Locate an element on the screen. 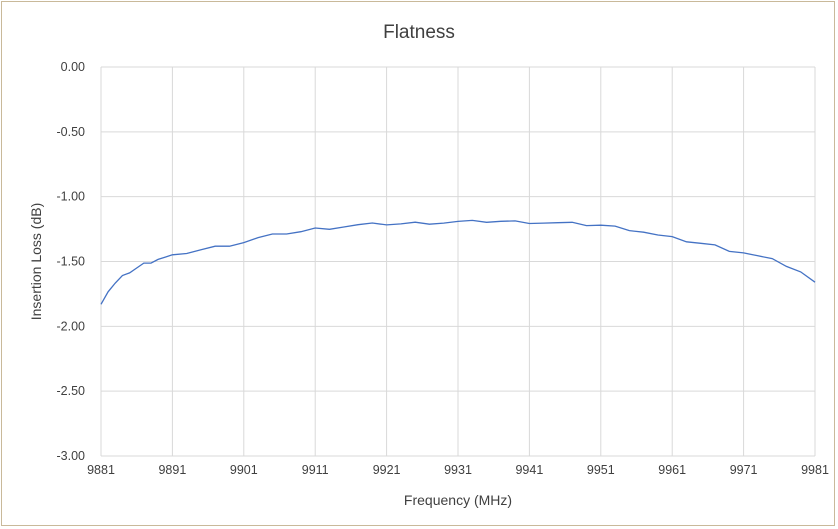 This screenshot has width=838, height=529. x-tick-label: 9881 is located at coordinates (101, 470).